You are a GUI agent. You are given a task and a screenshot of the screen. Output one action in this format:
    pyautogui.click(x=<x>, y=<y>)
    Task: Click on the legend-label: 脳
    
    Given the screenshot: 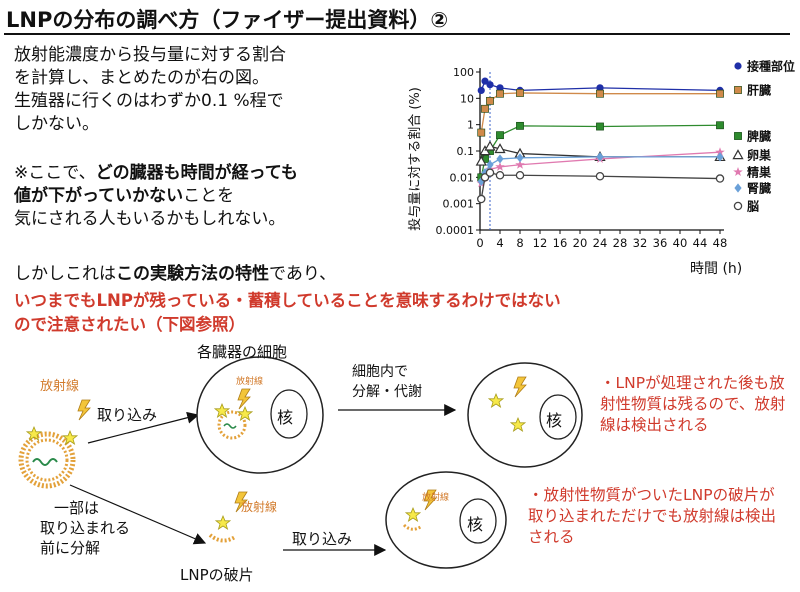 What is the action you would take?
    pyautogui.click(x=753, y=206)
    